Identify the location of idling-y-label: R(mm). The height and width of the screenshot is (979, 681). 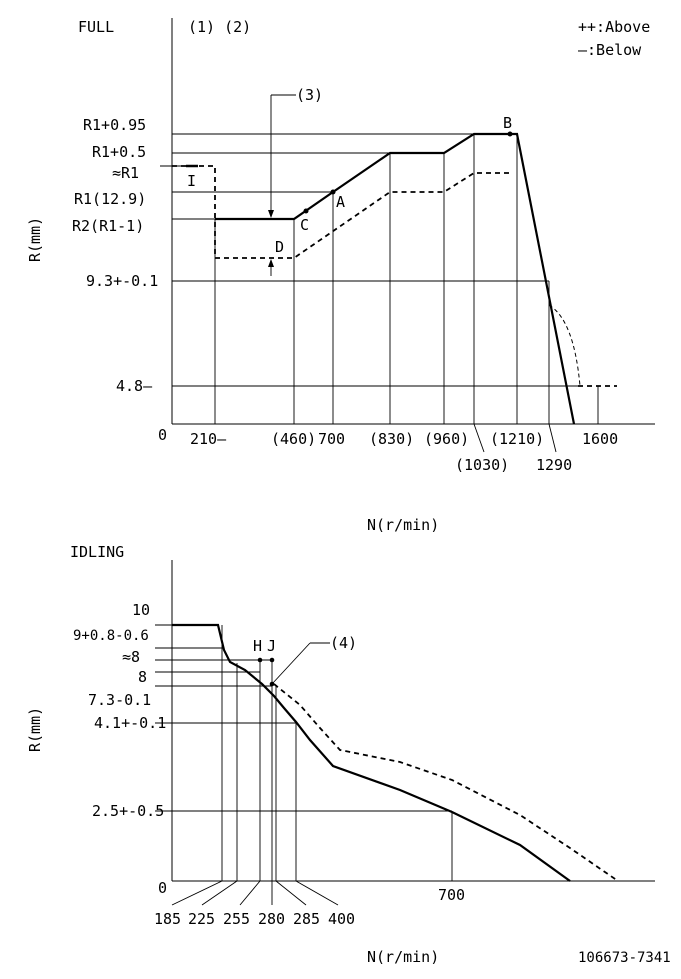
(35, 729).